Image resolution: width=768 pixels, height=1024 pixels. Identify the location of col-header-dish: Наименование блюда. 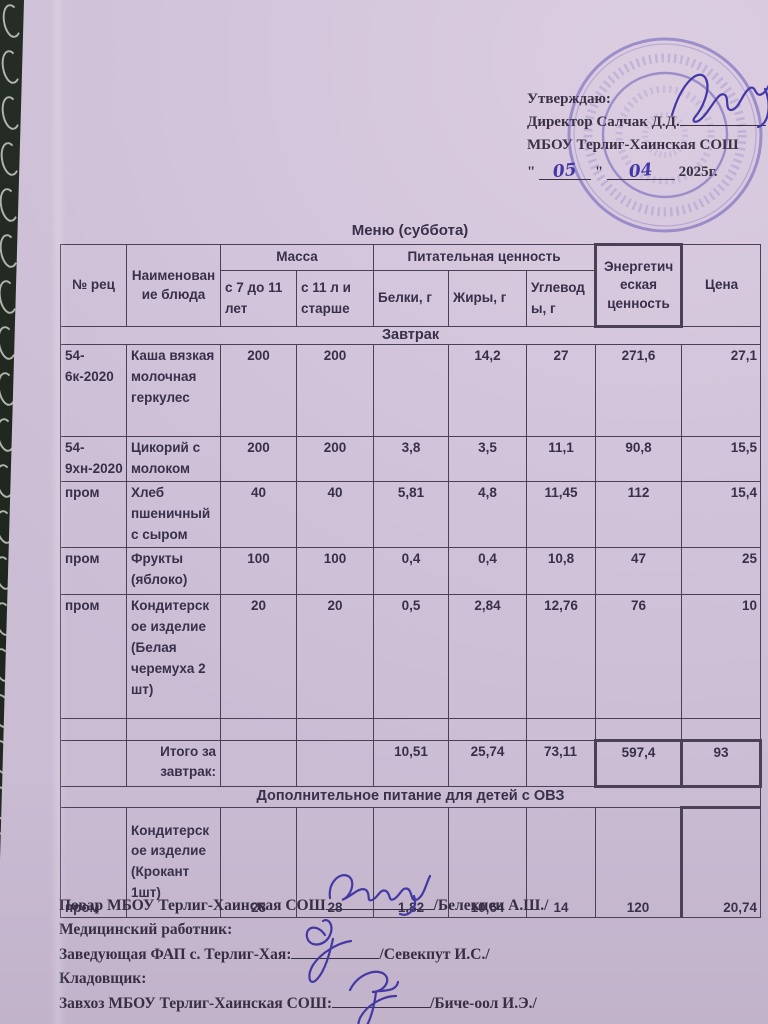
(173, 285).